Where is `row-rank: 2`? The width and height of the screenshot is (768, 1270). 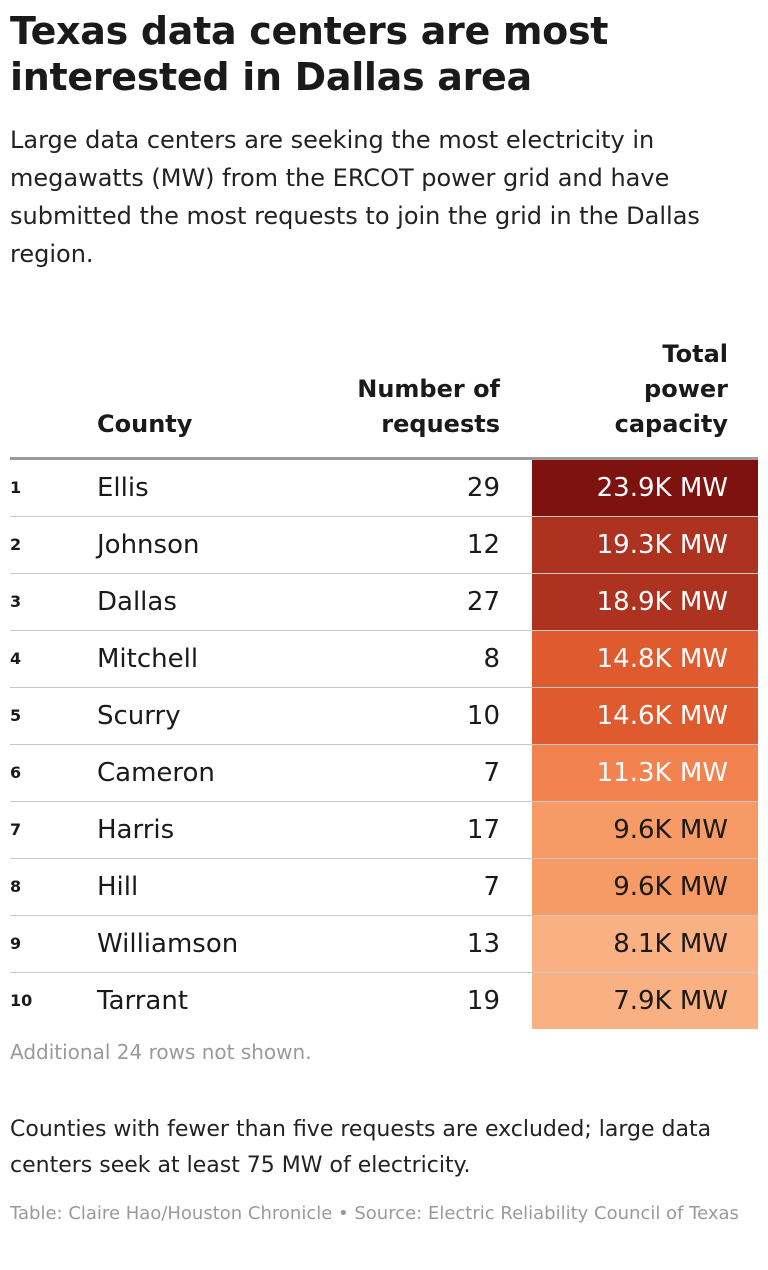
row-rank: 2 is located at coordinates (16, 544).